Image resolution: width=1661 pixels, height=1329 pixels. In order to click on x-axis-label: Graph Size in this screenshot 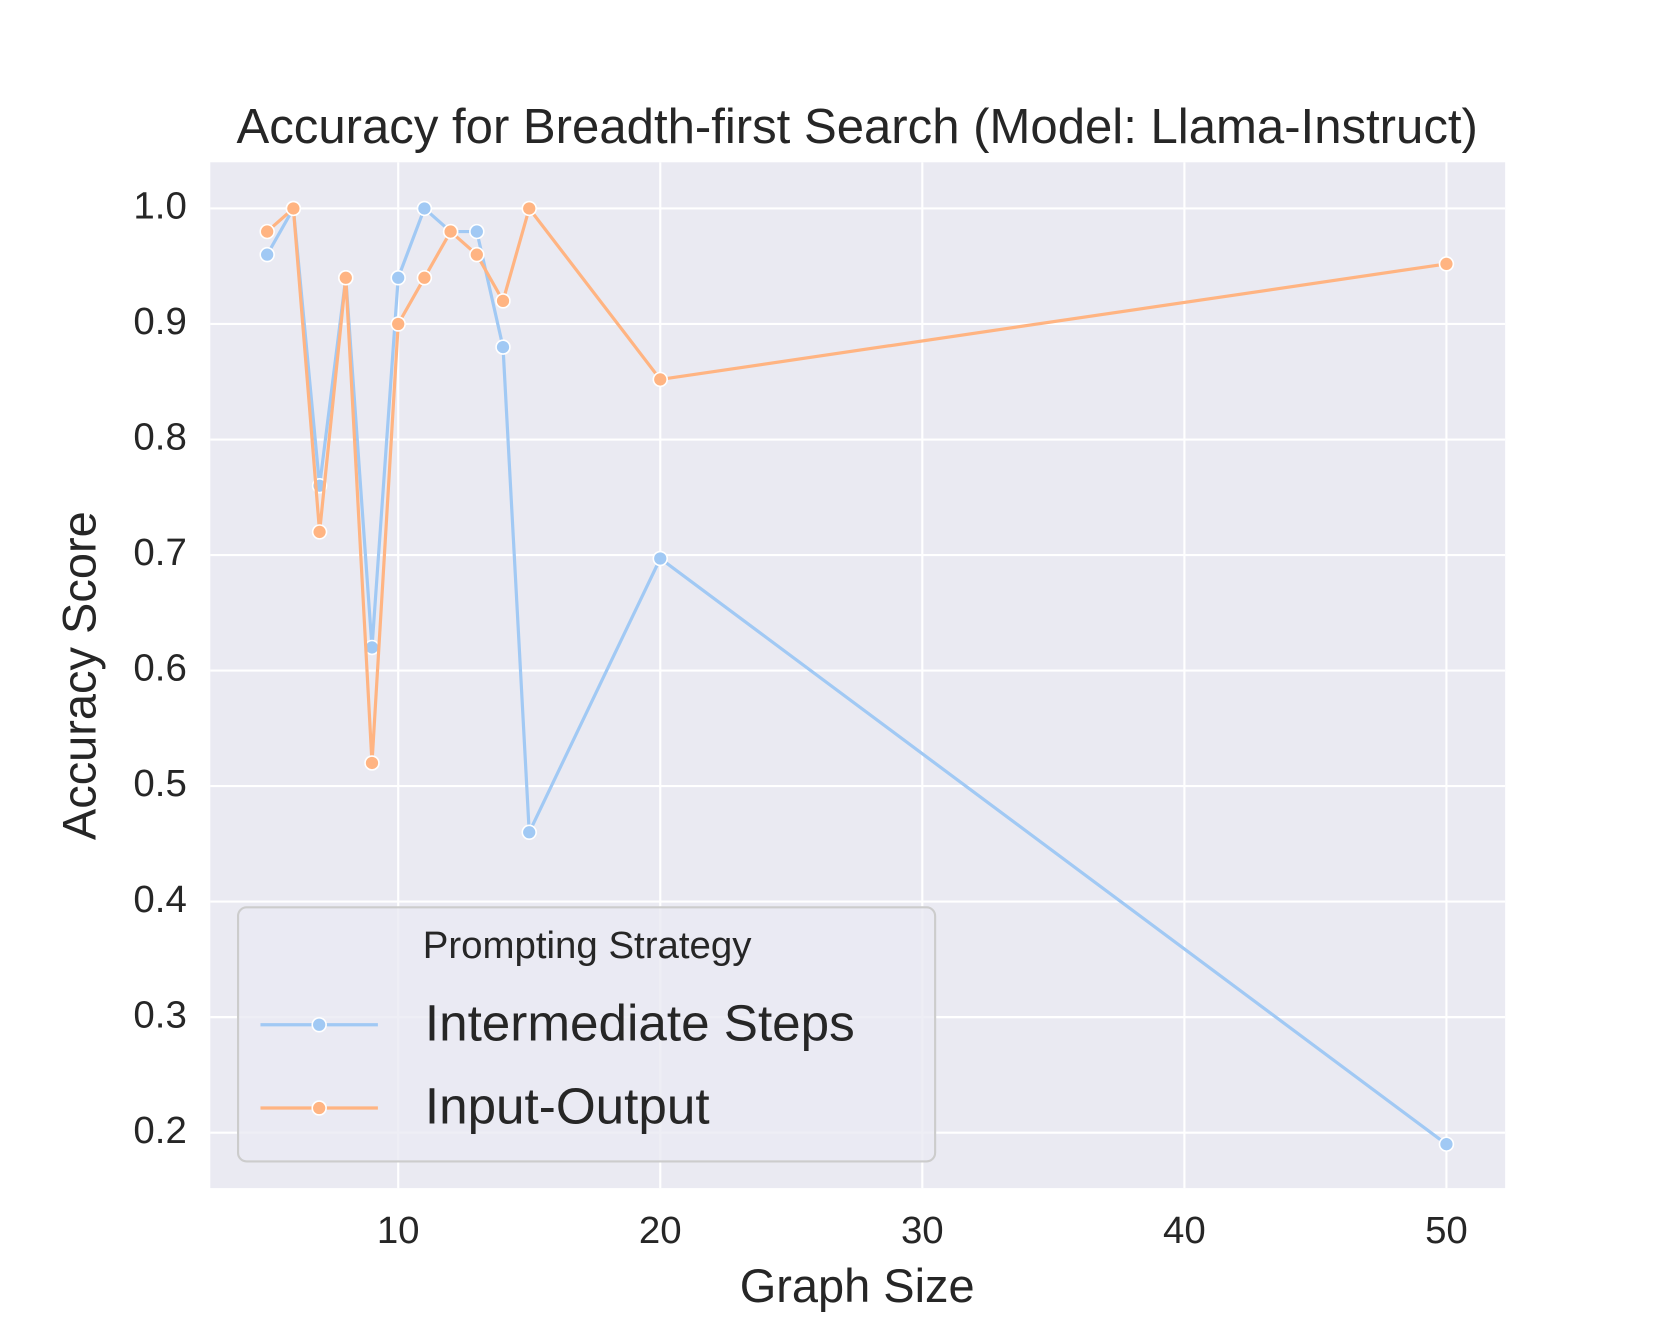, I will do `click(857, 1285)`.